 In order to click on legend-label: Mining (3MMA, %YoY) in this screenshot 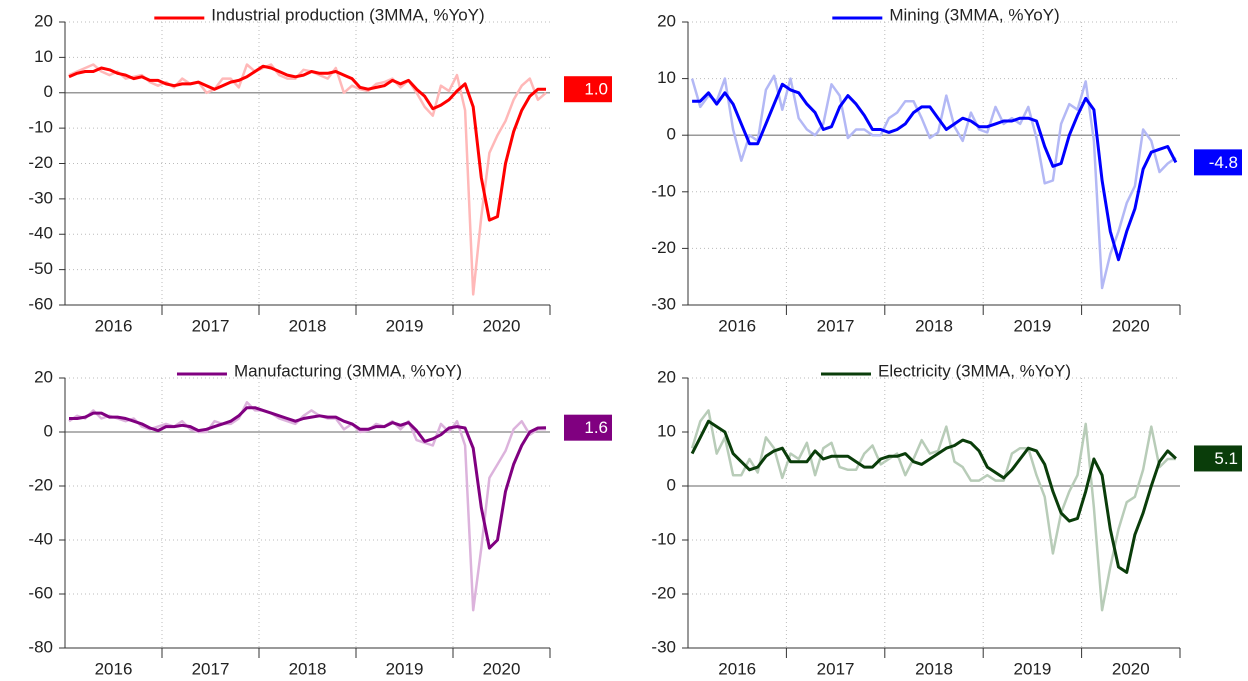, I will do `click(974, 14)`.